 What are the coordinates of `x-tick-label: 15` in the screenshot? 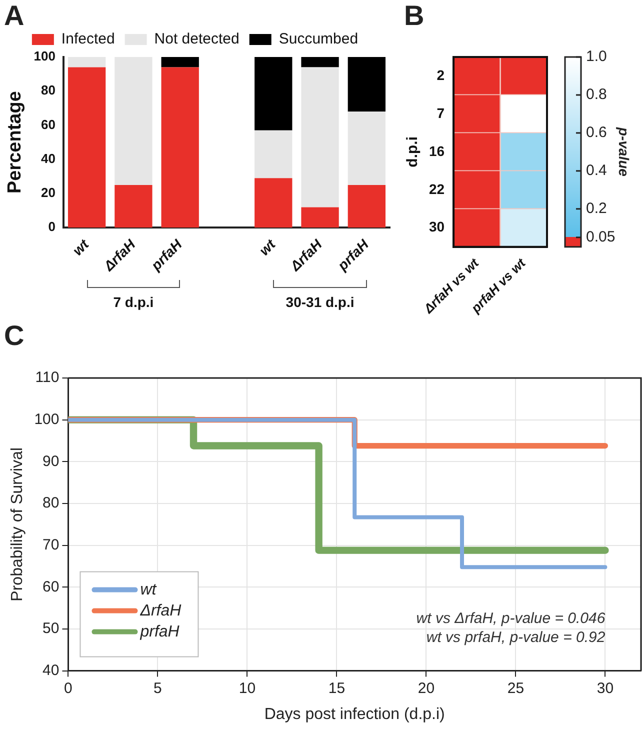 It's located at (337, 688).